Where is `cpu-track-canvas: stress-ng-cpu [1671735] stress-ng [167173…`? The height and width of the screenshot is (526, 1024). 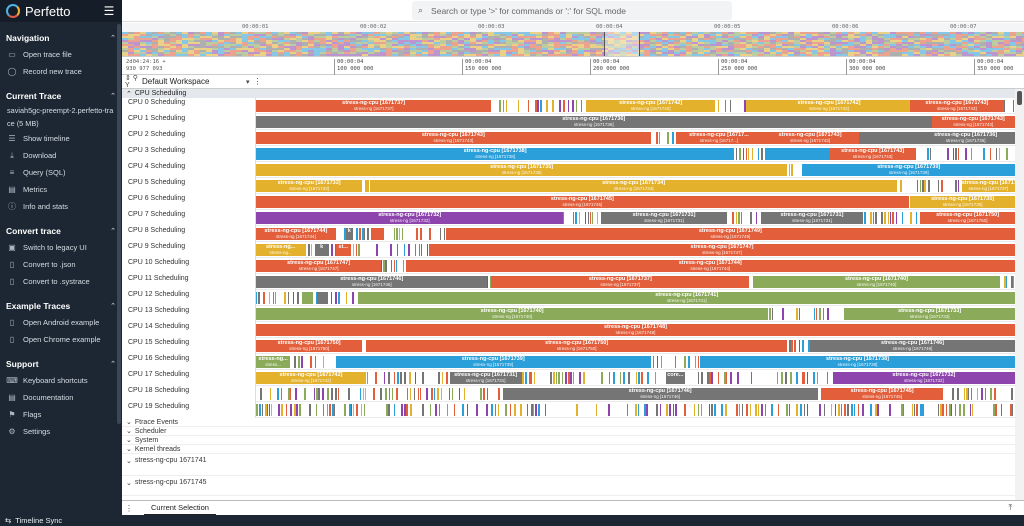
cpu-track-canvas: stress-ng-cpu [1671735] stress-ng [167173… is located at coordinates (635, 170).